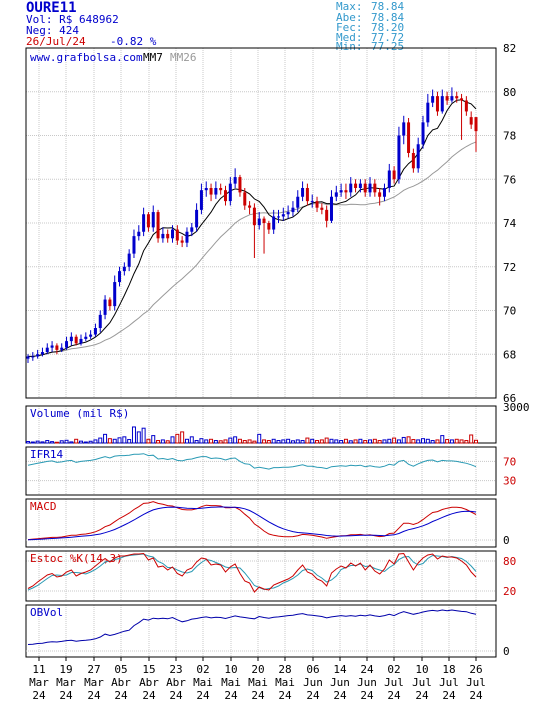 The image size is (545, 720). Describe the element at coordinates (94, 695) in the screenshot. I see `x-tick-year-2: 24` at that location.